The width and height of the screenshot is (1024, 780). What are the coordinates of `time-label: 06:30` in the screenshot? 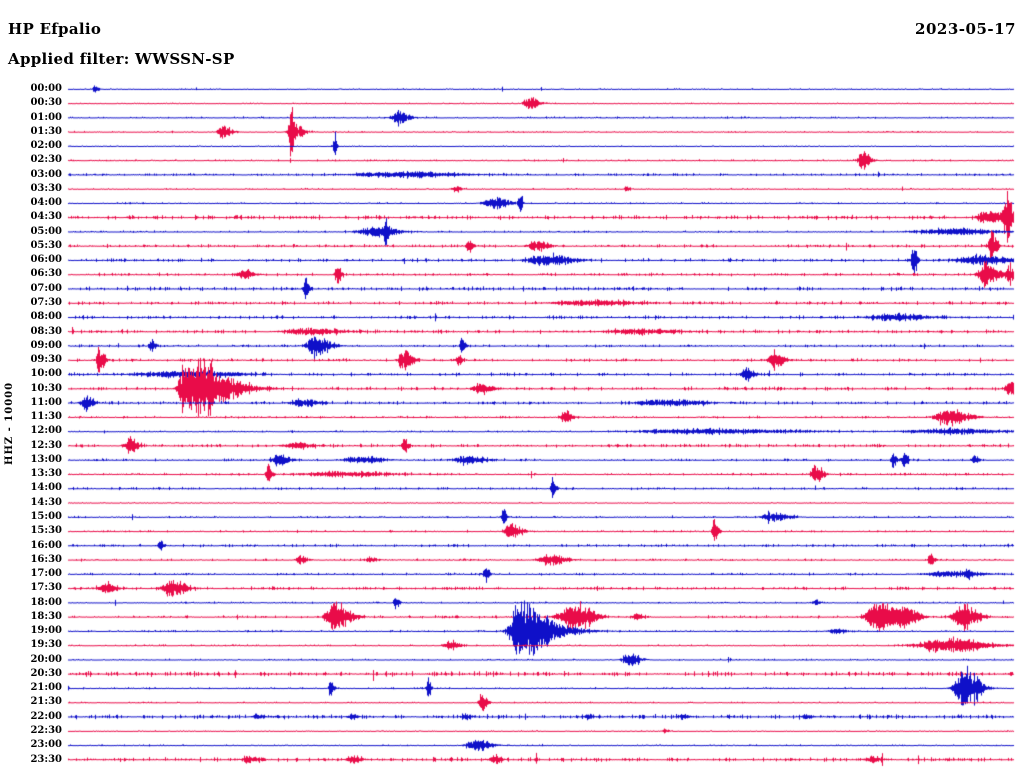 It's located at (46, 274).